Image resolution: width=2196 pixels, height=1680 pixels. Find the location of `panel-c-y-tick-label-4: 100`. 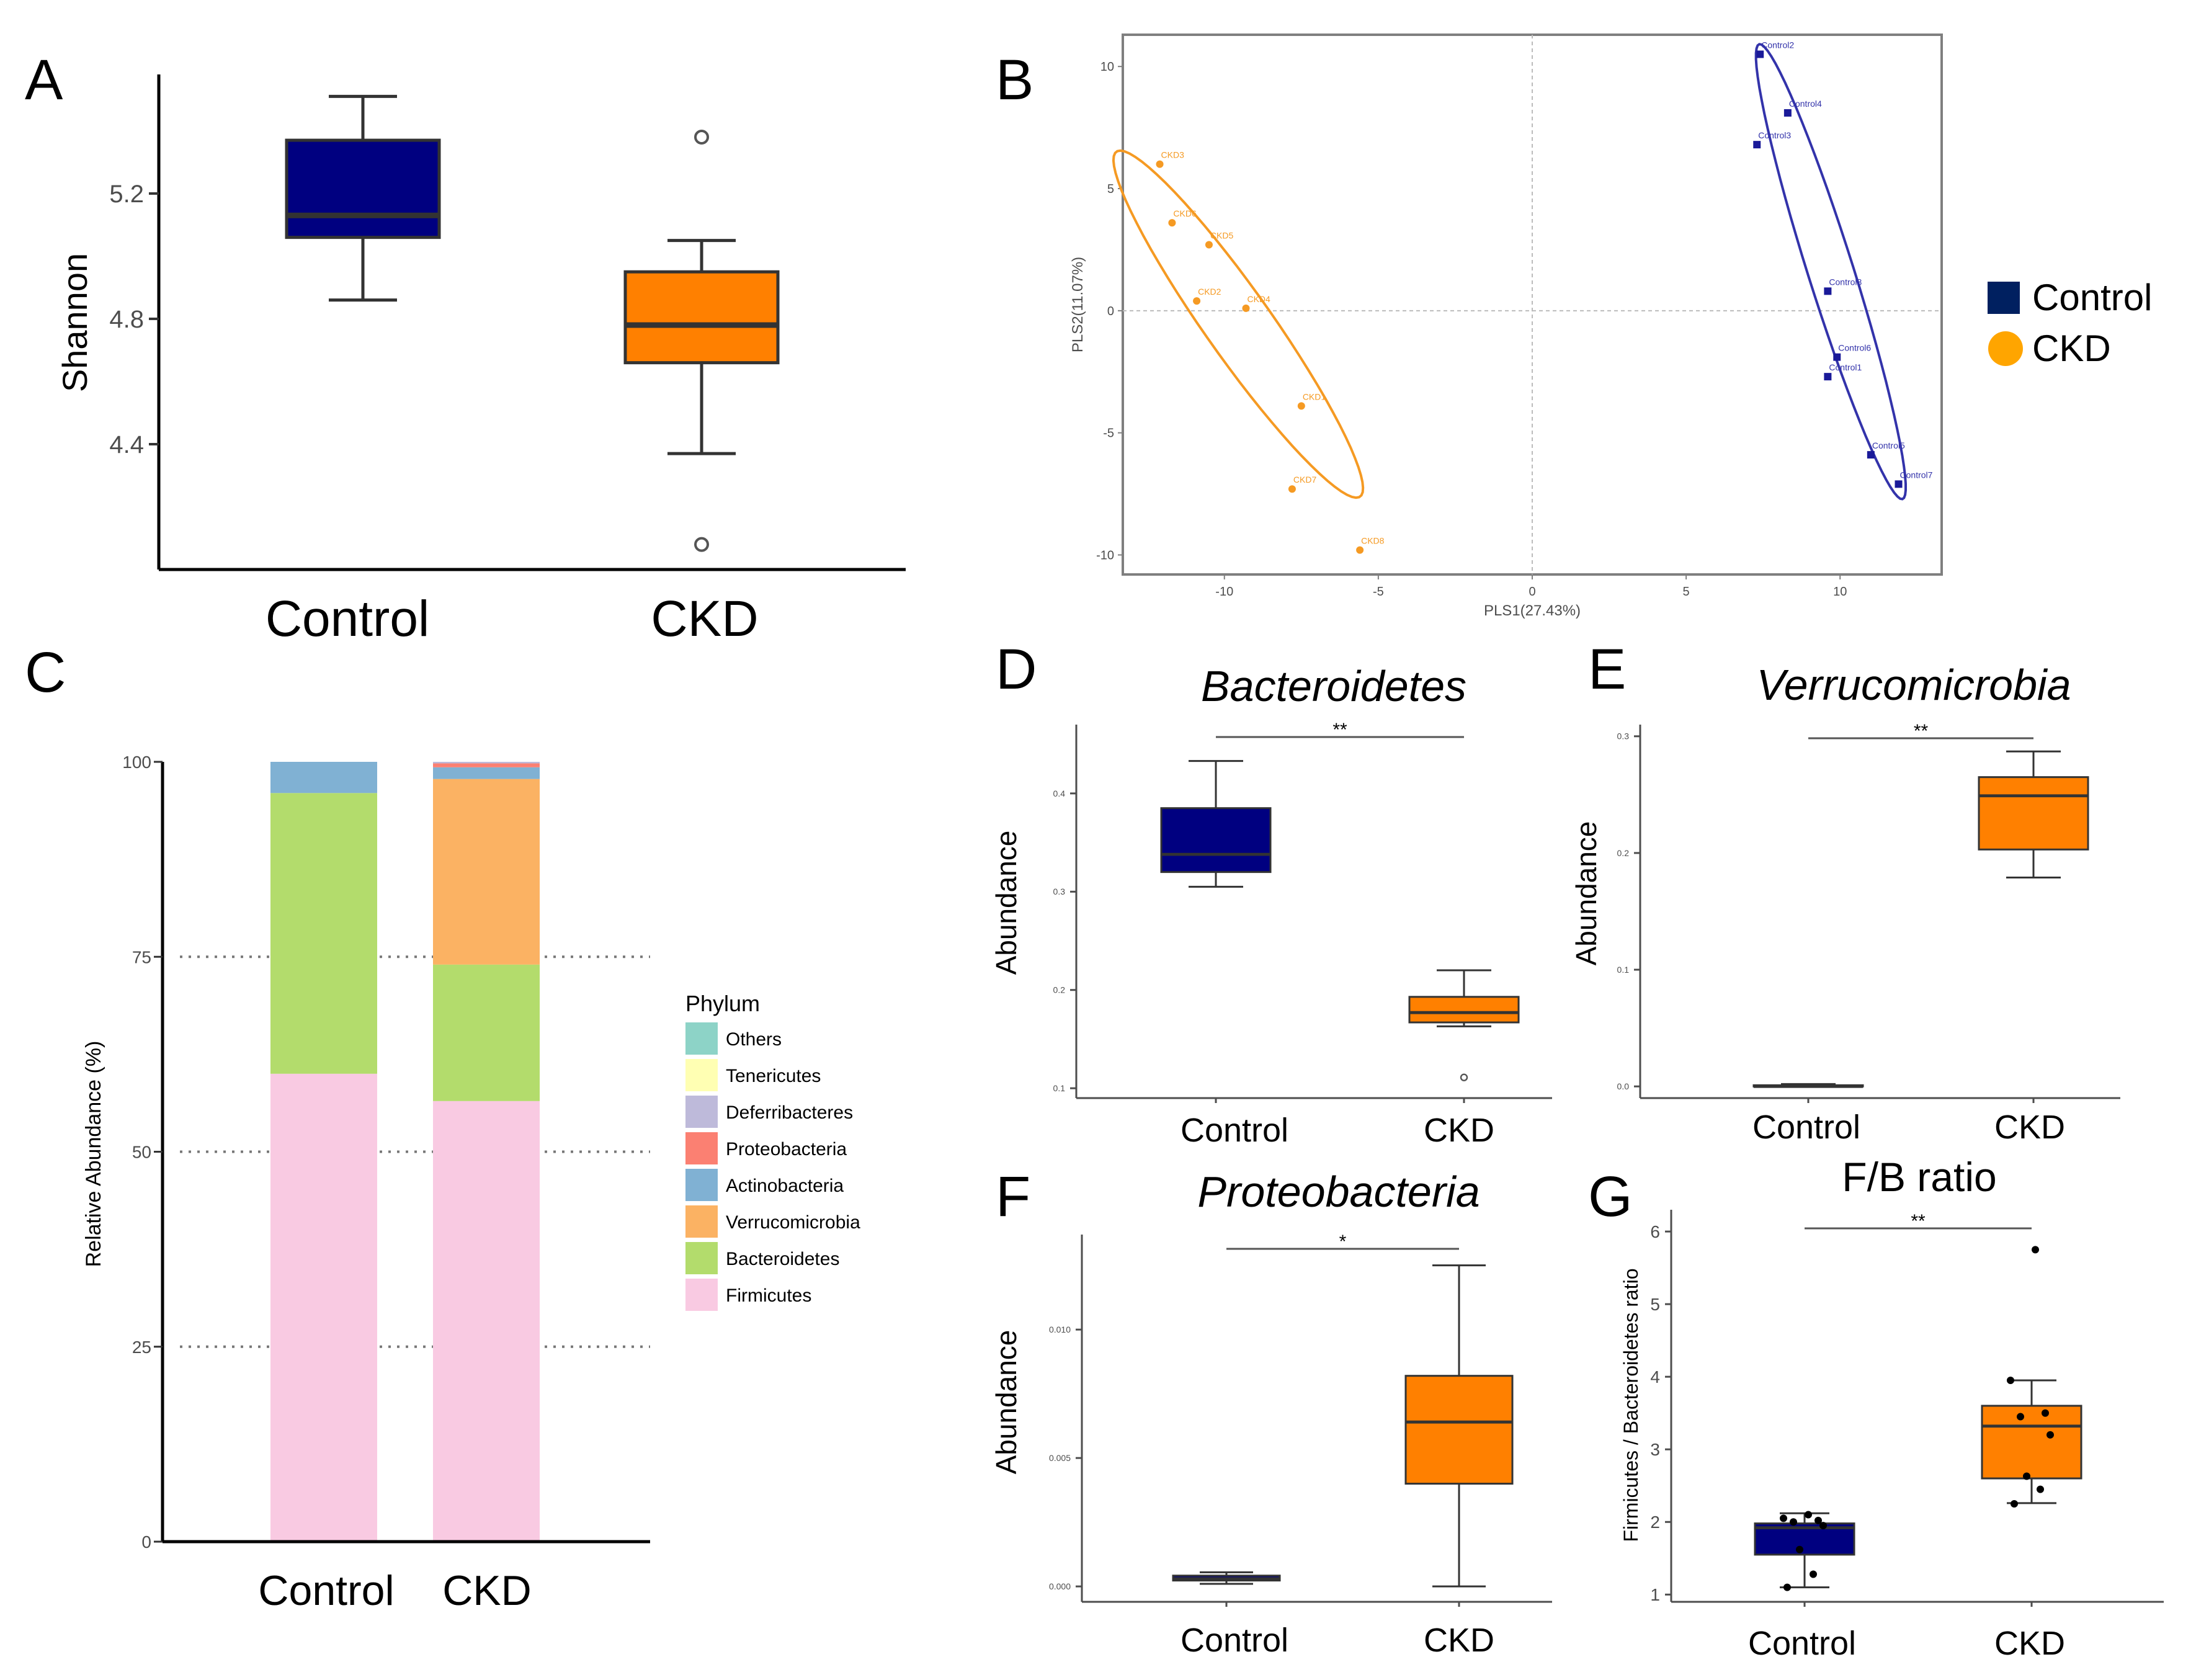

panel-c-y-tick-label-4: 100 is located at coordinates (136, 762).